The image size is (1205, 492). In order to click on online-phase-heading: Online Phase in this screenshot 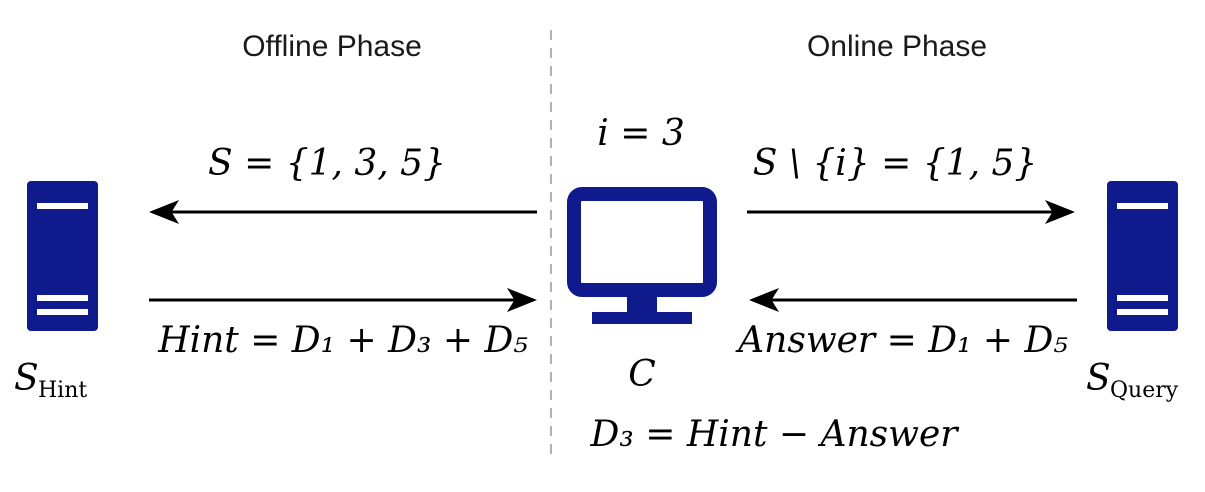, I will do `click(897, 46)`.